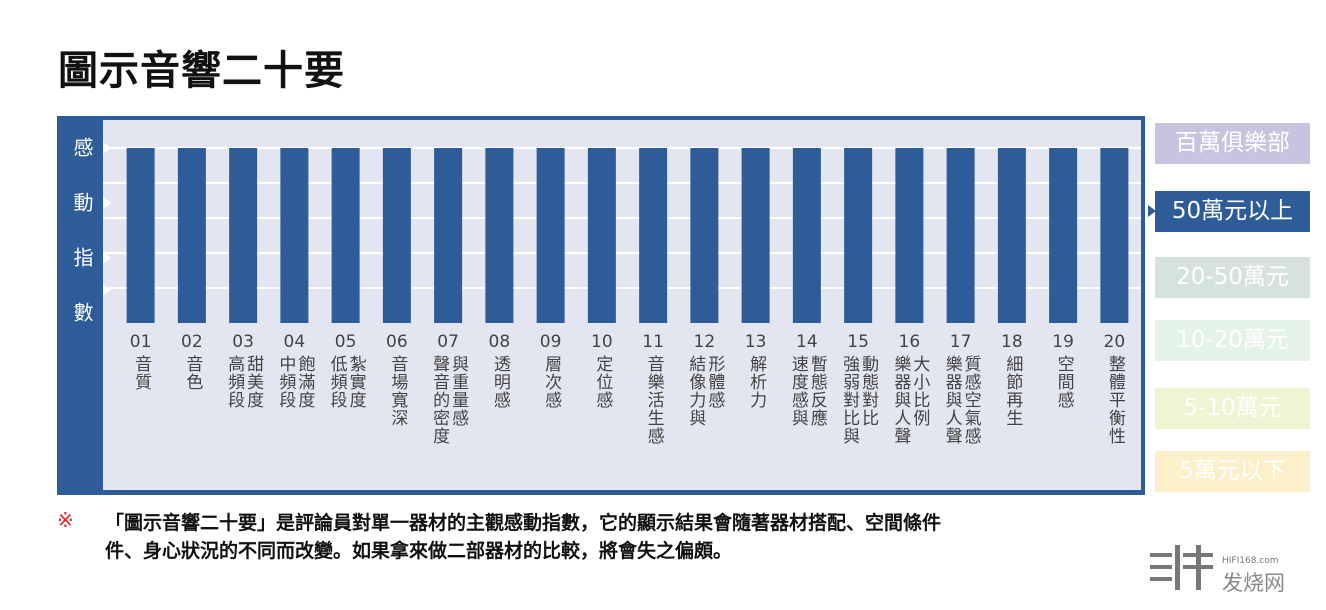  Describe the element at coordinates (243, 342) in the screenshot. I see `x-tick-number: 03` at that location.